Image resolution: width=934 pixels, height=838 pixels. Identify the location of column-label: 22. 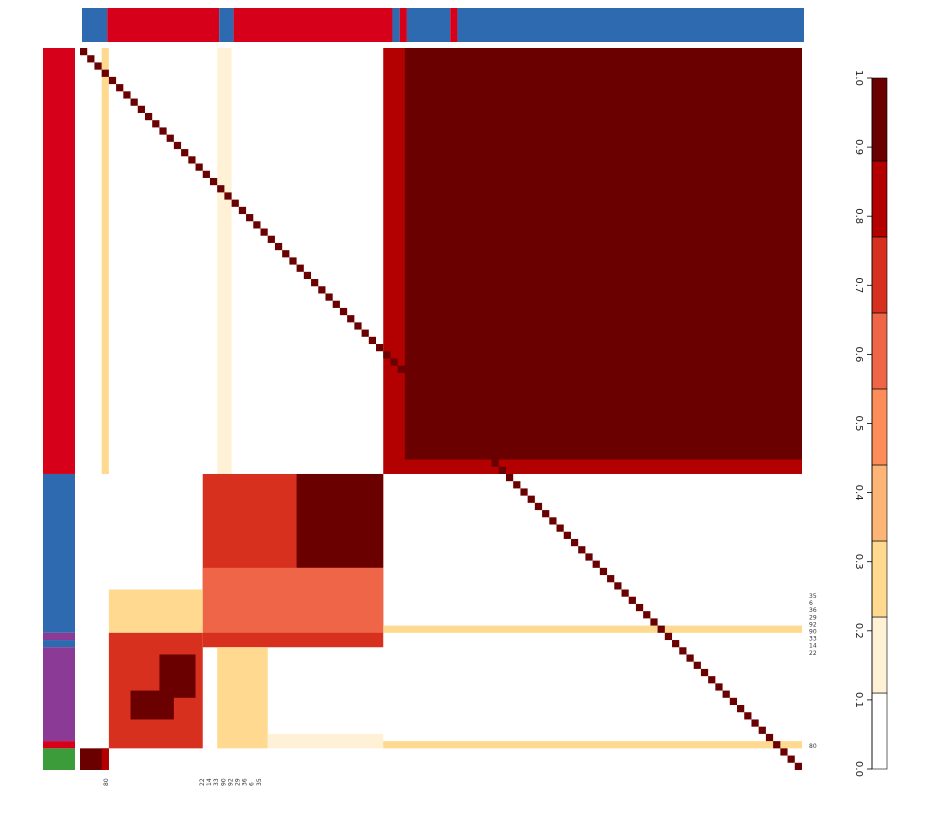
(202, 782).